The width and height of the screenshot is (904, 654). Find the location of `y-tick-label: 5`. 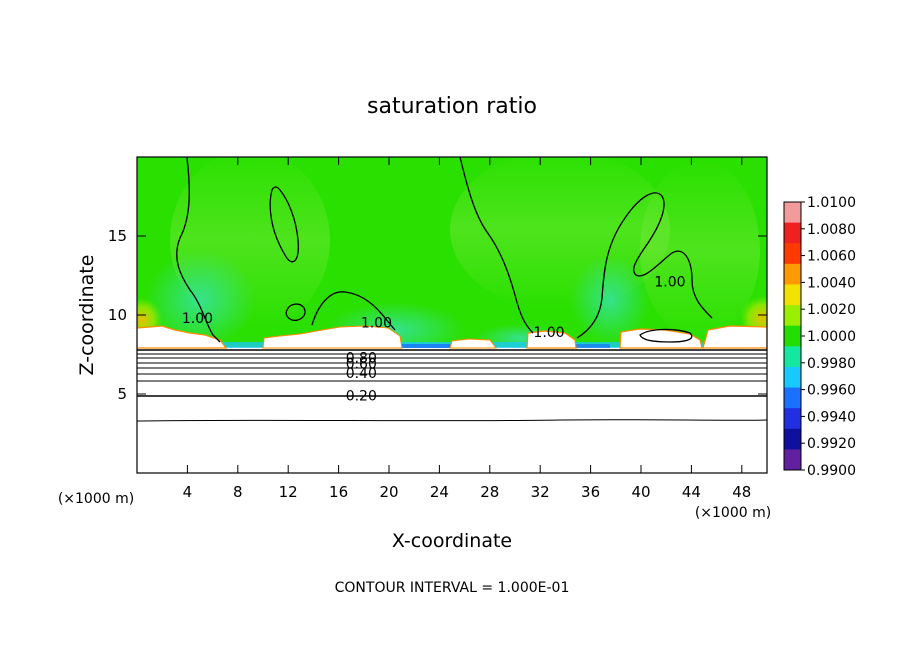

y-tick-label: 5 is located at coordinates (122, 394).